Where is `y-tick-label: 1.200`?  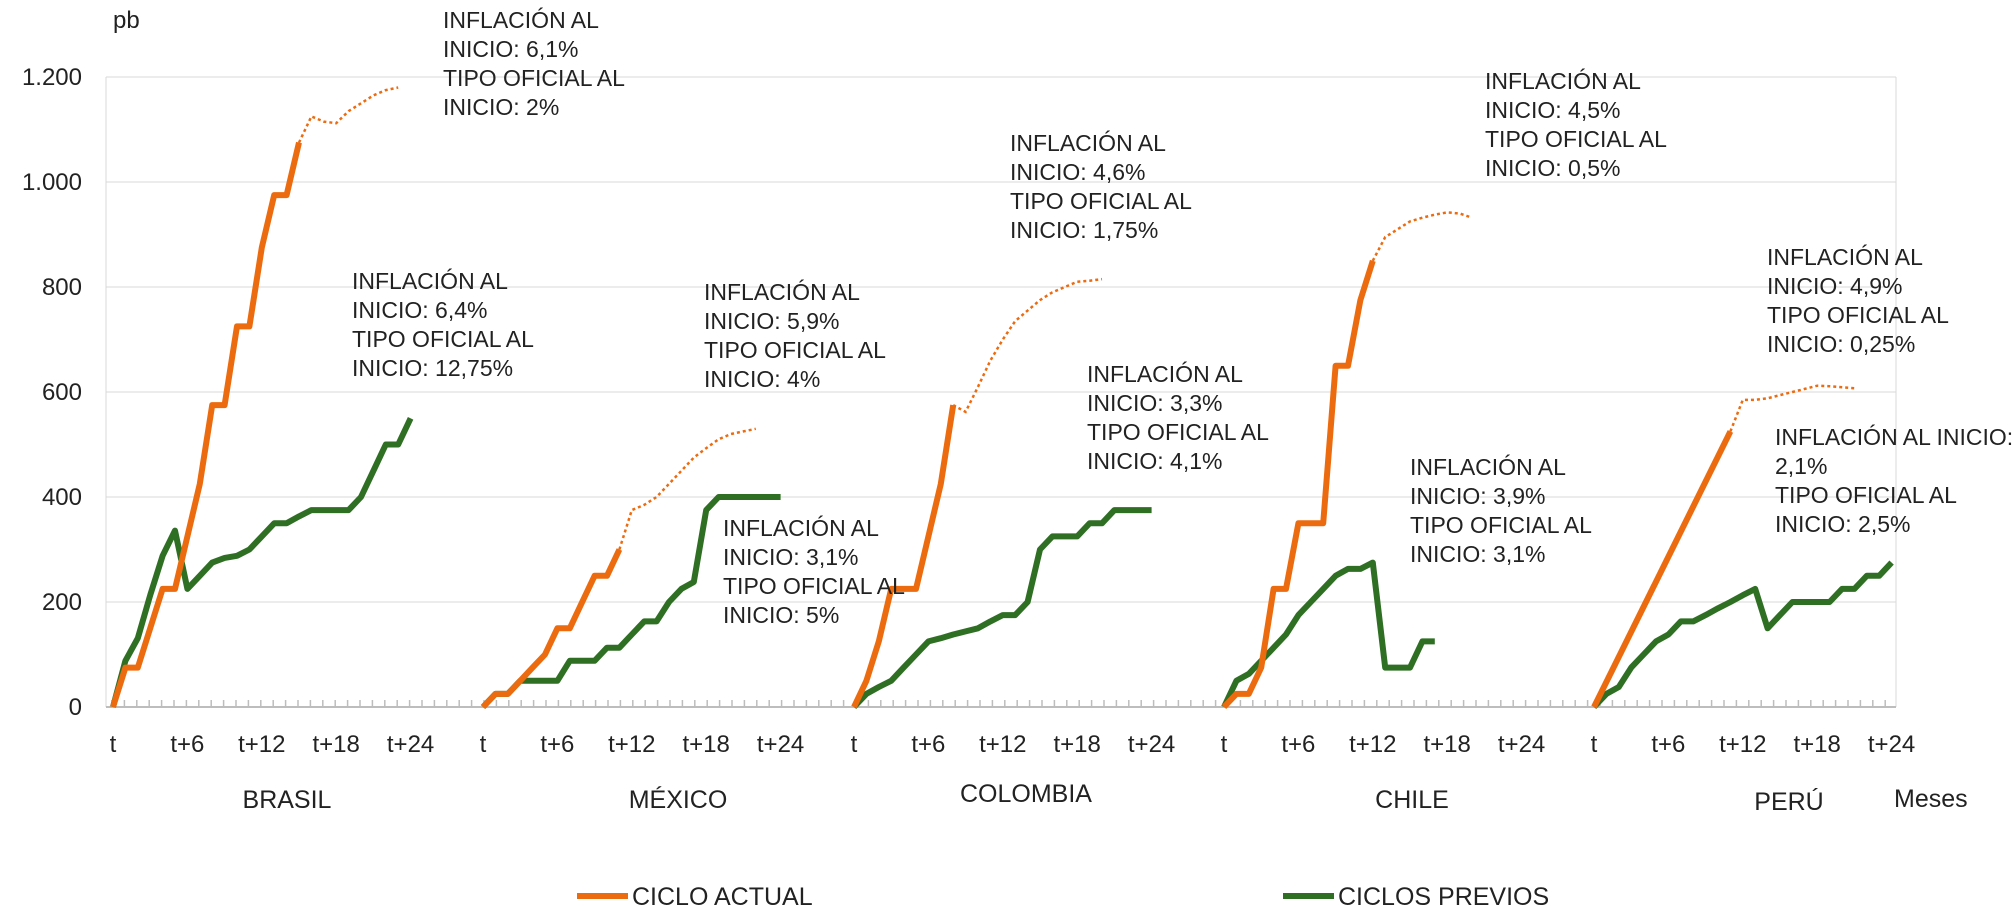
y-tick-label: 1.200 is located at coordinates (52, 77).